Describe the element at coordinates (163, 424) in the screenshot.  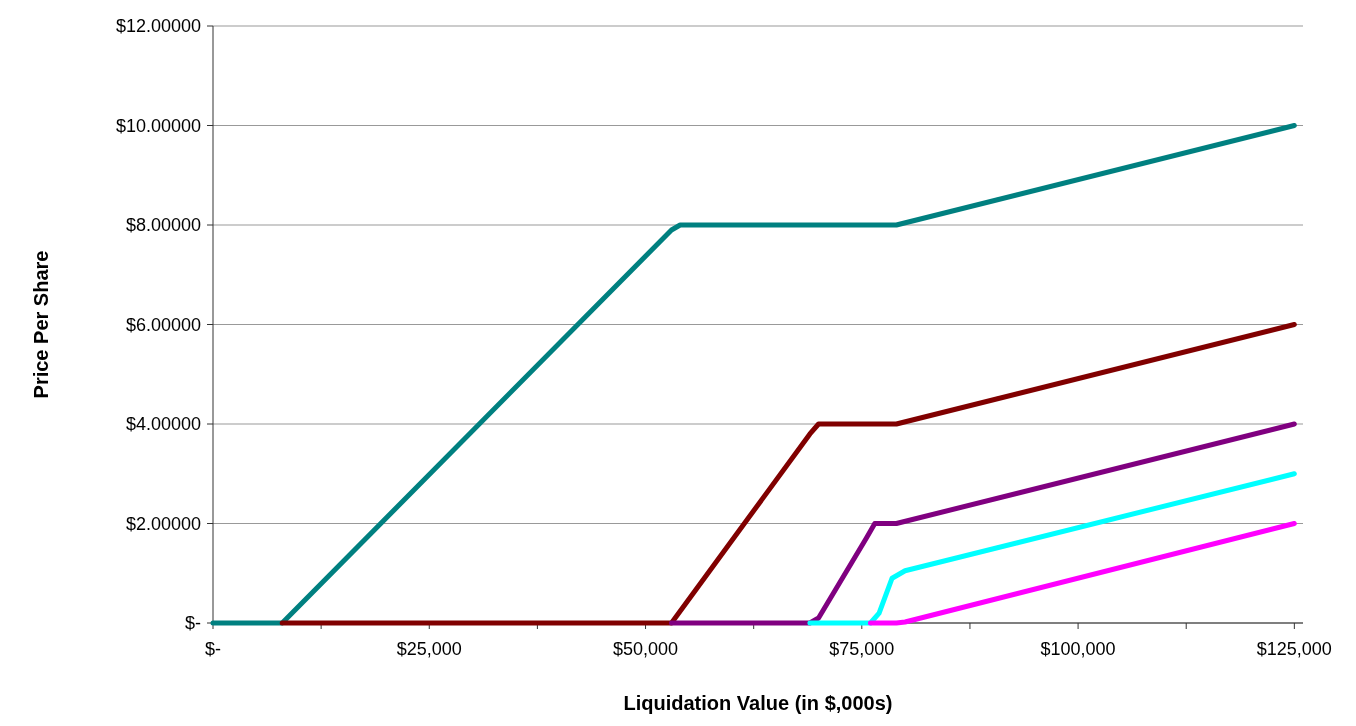
I see `y-tick-label: $4.00000` at that location.